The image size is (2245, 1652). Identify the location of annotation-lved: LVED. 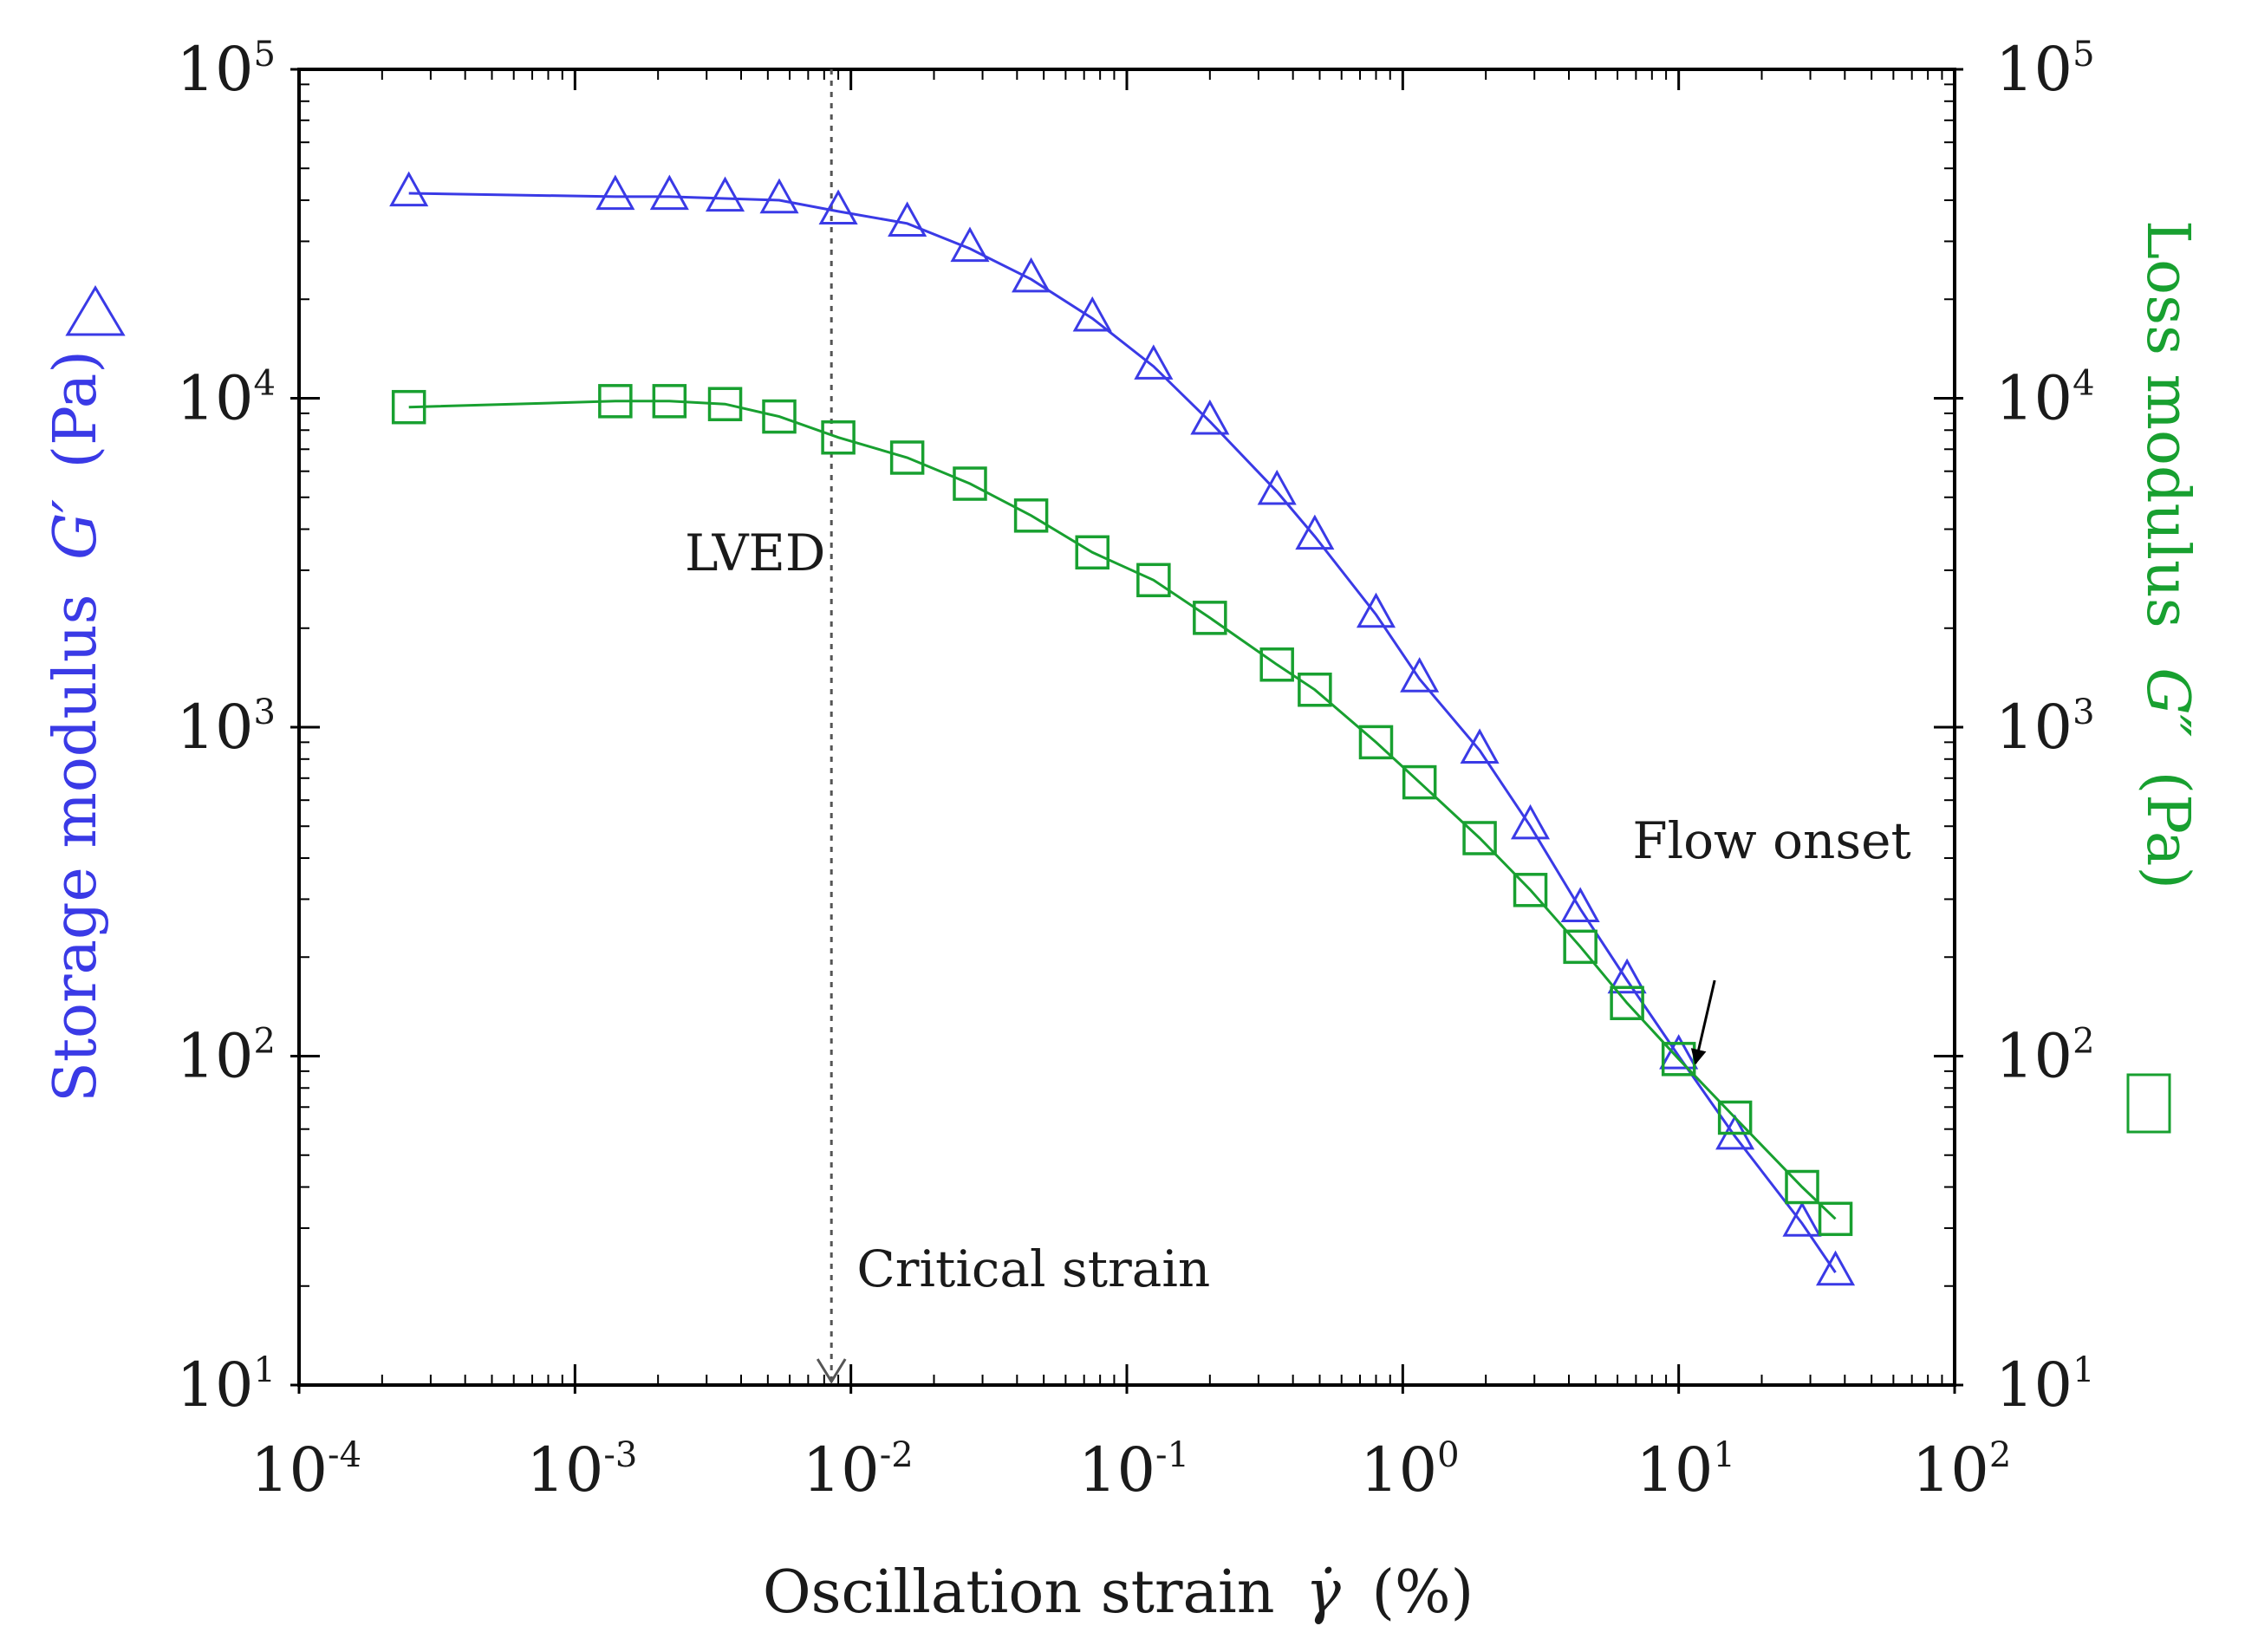
(755, 553).